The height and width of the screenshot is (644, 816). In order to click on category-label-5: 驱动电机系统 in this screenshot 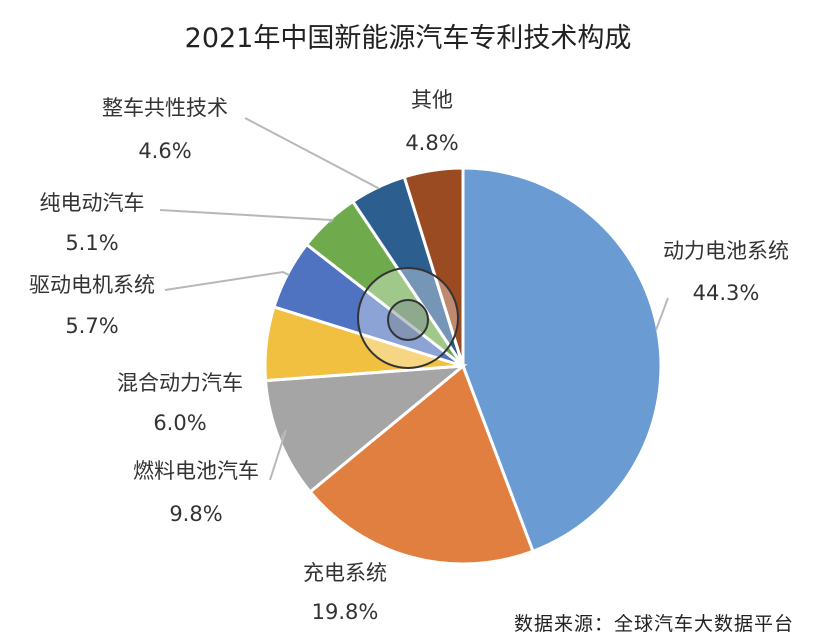, I will do `click(92, 285)`.